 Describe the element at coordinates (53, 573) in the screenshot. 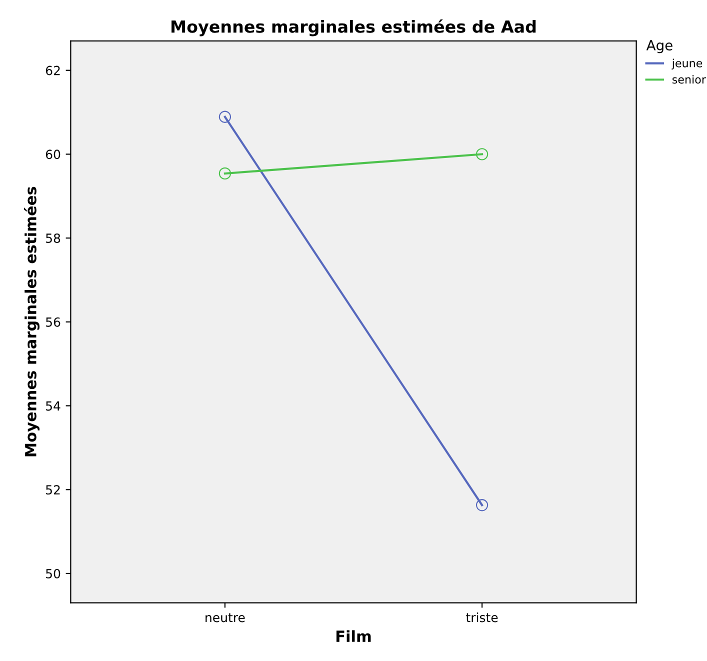

I see `y-tick-label: 50` at that location.